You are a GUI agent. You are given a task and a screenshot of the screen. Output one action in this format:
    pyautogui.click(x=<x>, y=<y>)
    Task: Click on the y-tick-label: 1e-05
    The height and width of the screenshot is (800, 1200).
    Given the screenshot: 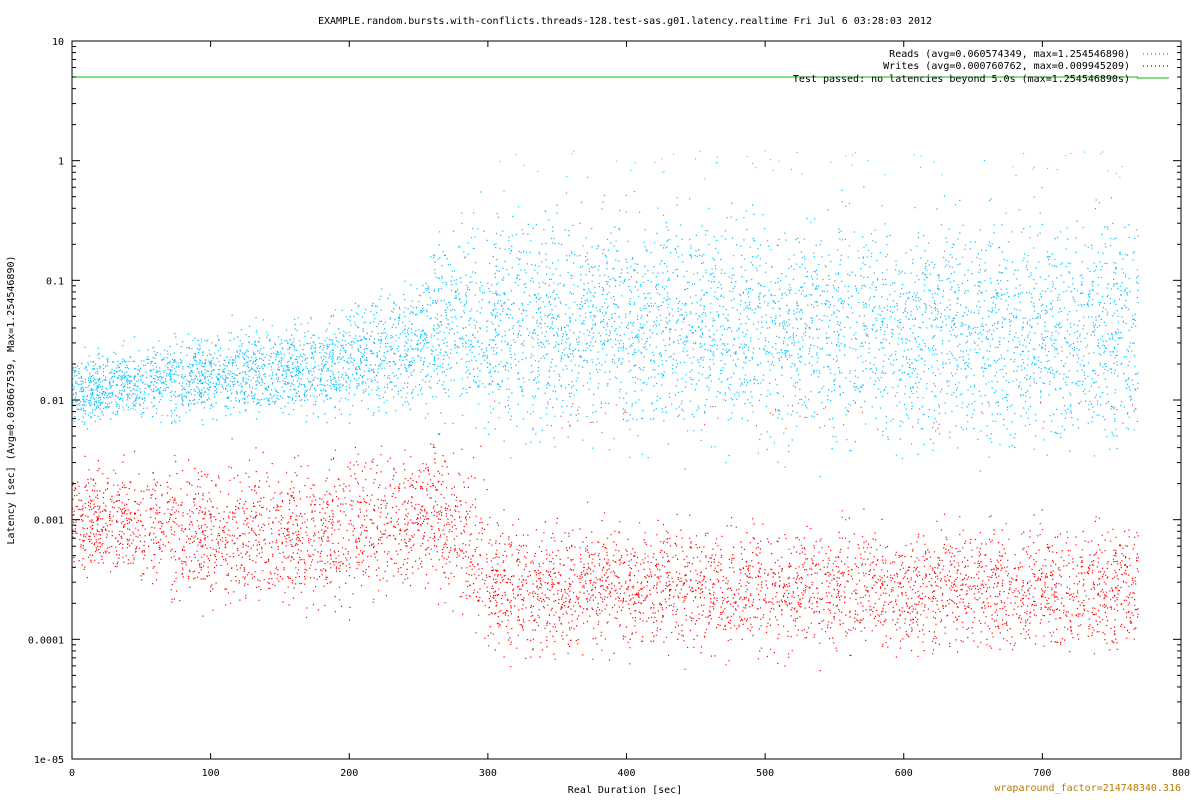 What is the action you would take?
    pyautogui.click(x=49, y=760)
    